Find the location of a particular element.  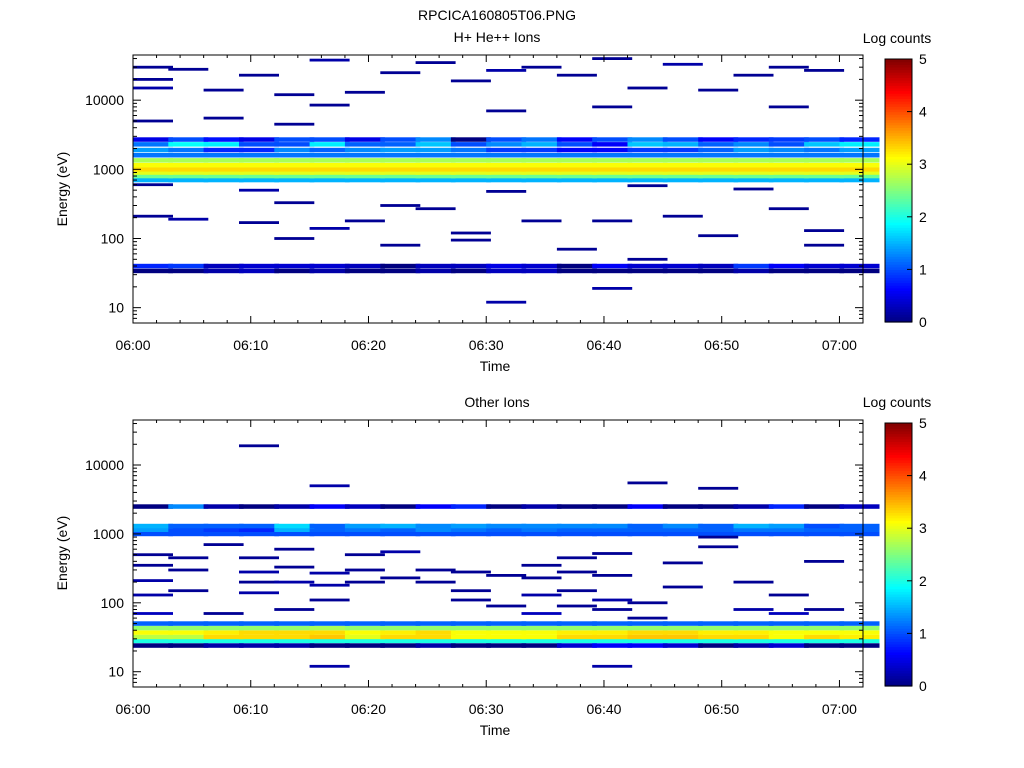

x-tick-label: 06:20 is located at coordinates (368, 709).